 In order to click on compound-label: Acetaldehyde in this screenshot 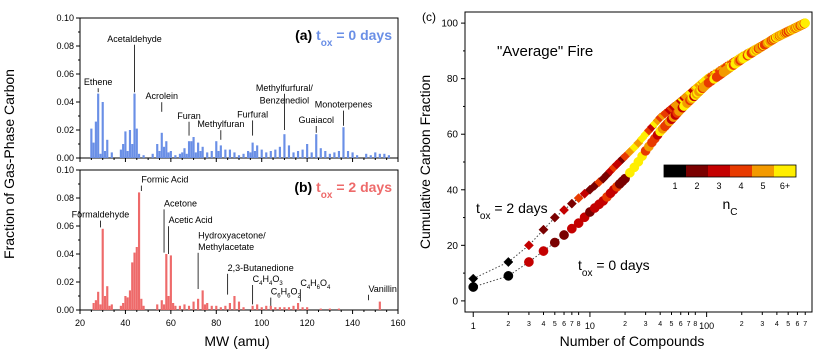, I will do `click(134, 39)`.